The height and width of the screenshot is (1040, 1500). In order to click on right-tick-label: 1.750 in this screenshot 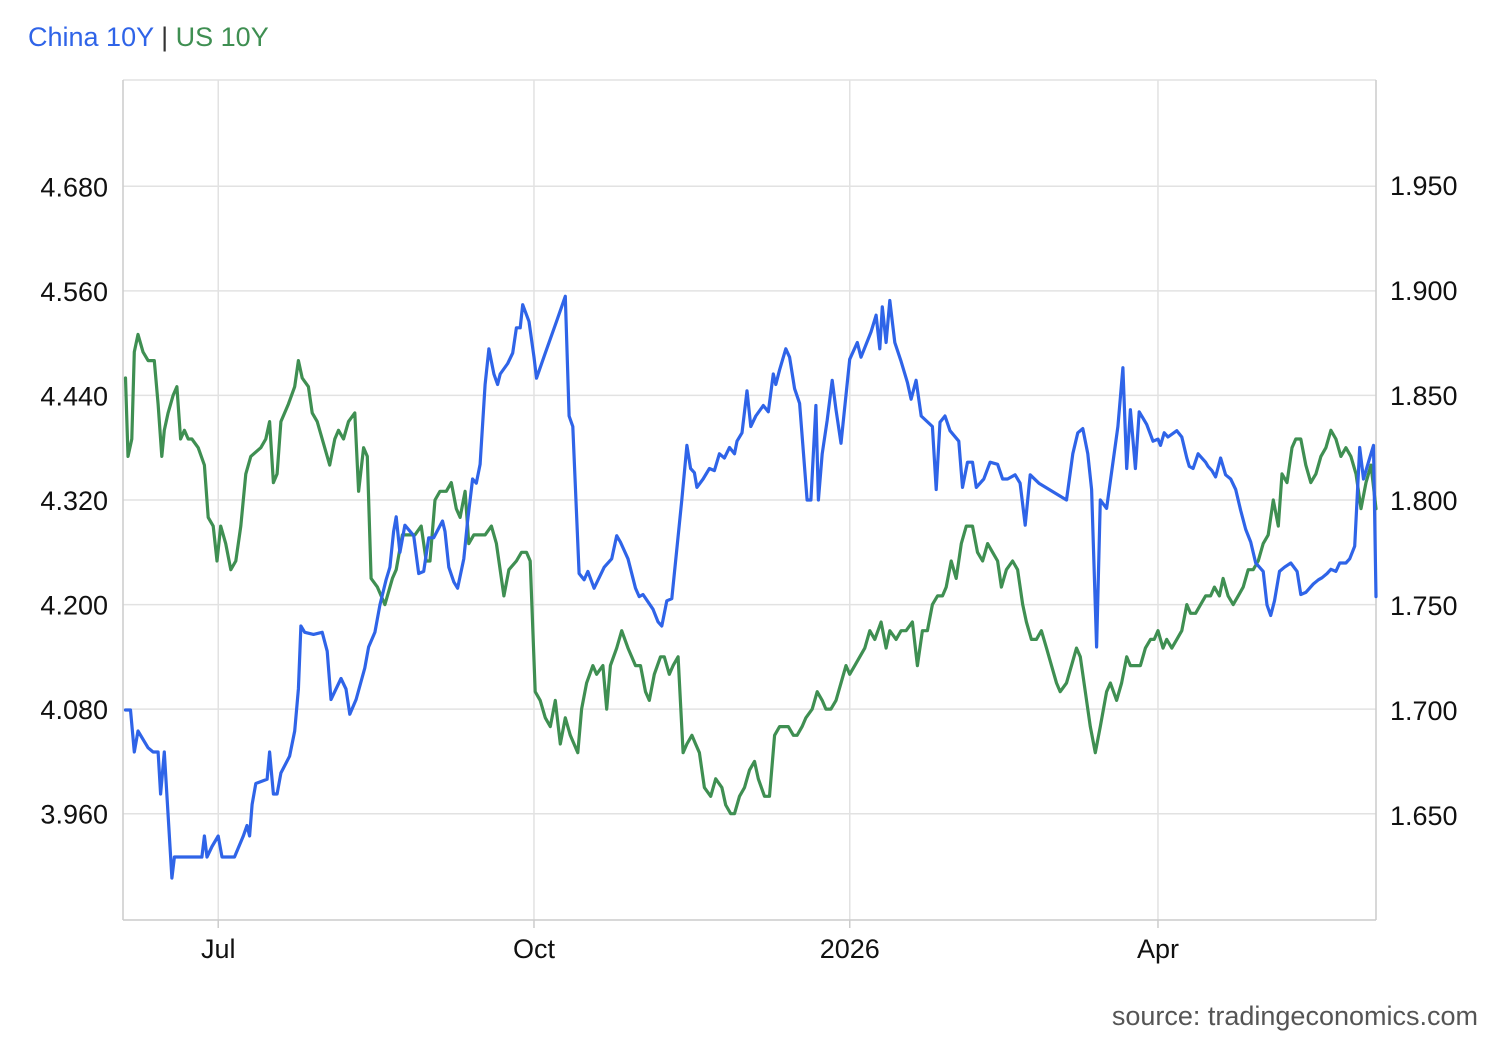, I will do `click(1424, 606)`.